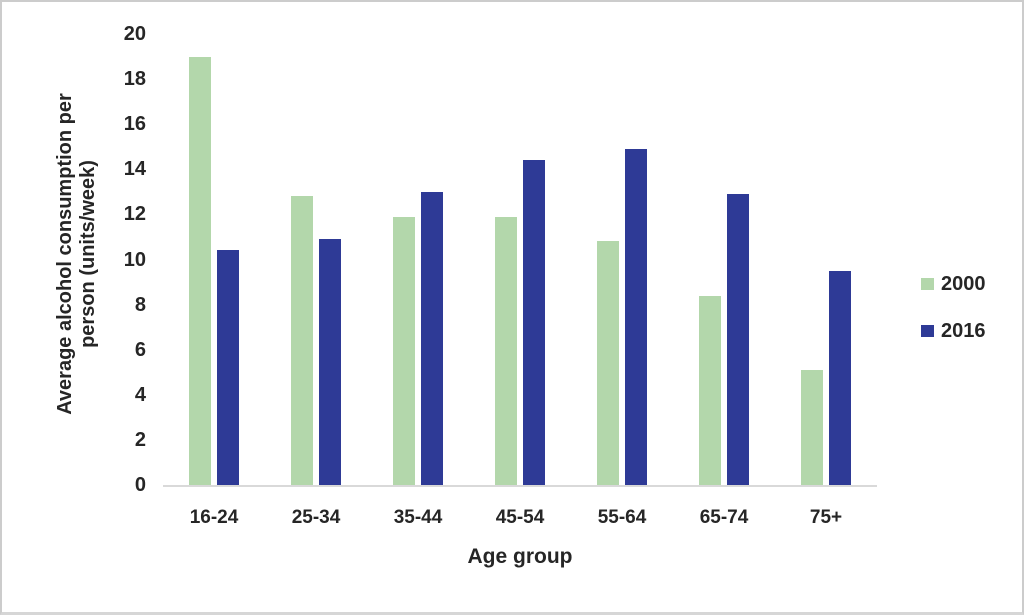 Image resolution: width=1024 pixels, height=615 pixels. What do you see at coordinates (134, 259) in the screenshot?
I see `y-tick-label-10: 10` at bounding box center [134, 259].